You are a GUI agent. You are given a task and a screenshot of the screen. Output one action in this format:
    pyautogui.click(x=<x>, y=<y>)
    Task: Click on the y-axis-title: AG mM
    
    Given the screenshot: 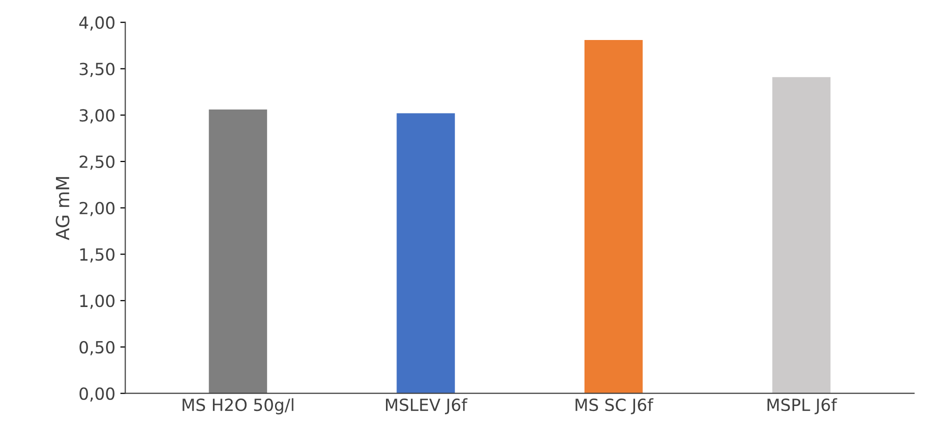 What is the action you would take?
    pyautogui.click(x=63, y=208)
    